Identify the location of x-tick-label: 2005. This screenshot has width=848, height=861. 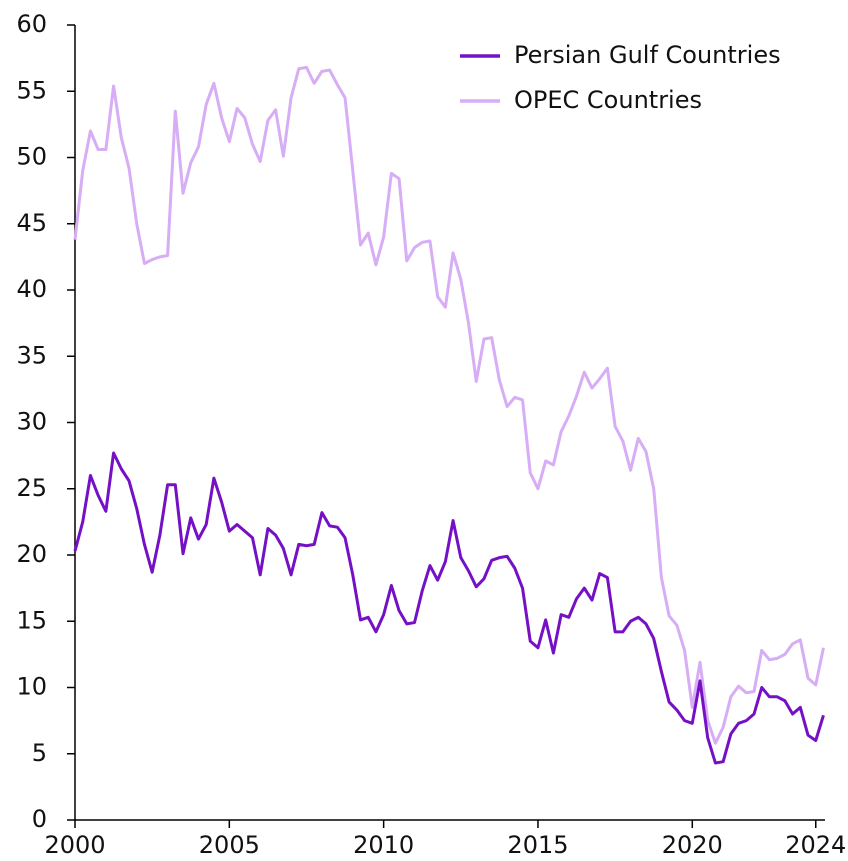
(229, 845).